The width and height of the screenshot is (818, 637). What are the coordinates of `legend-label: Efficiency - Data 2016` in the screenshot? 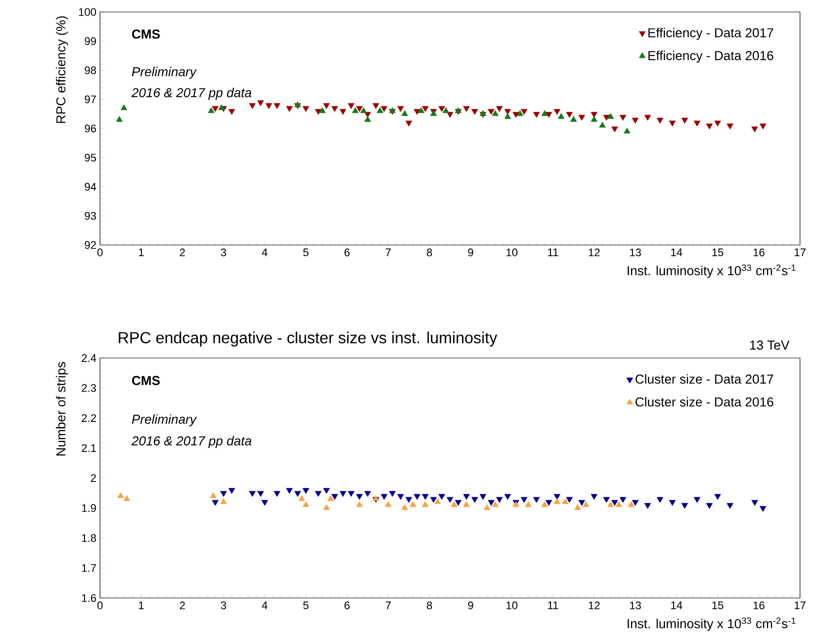 It's located at (711, 56).